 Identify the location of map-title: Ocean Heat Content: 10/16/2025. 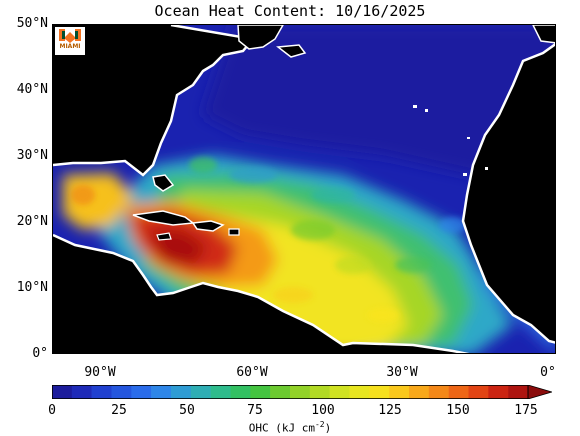
(290, 11).